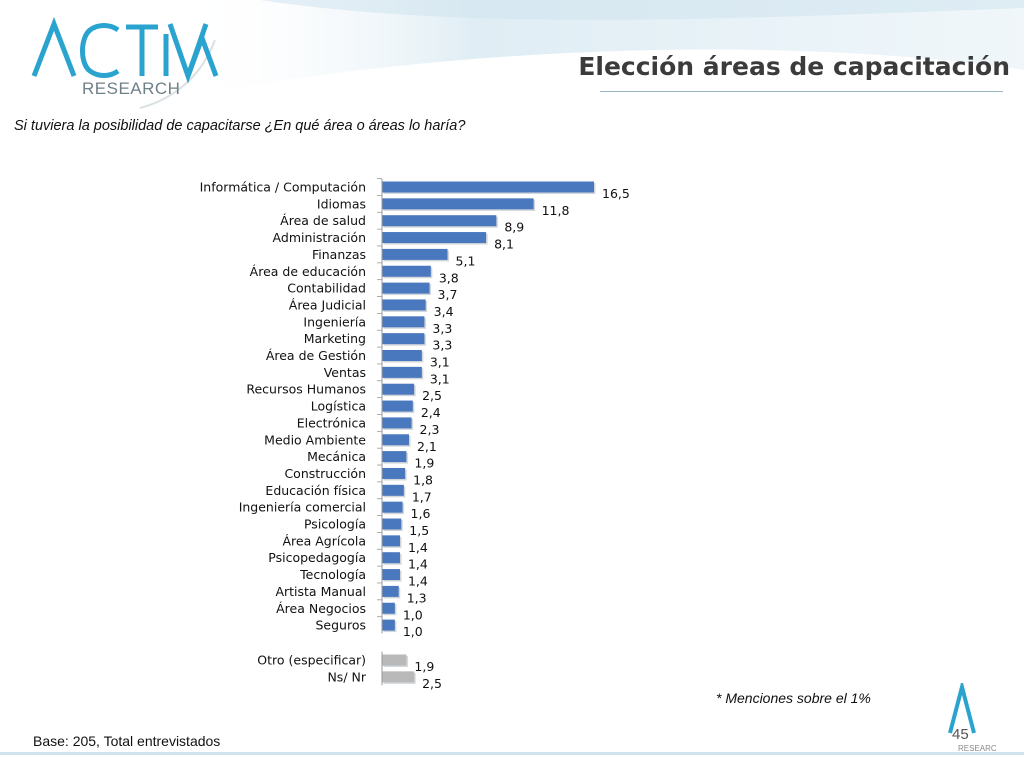  I want to click on slide-title: Elección áreas de capacitación, so click(794, 66).